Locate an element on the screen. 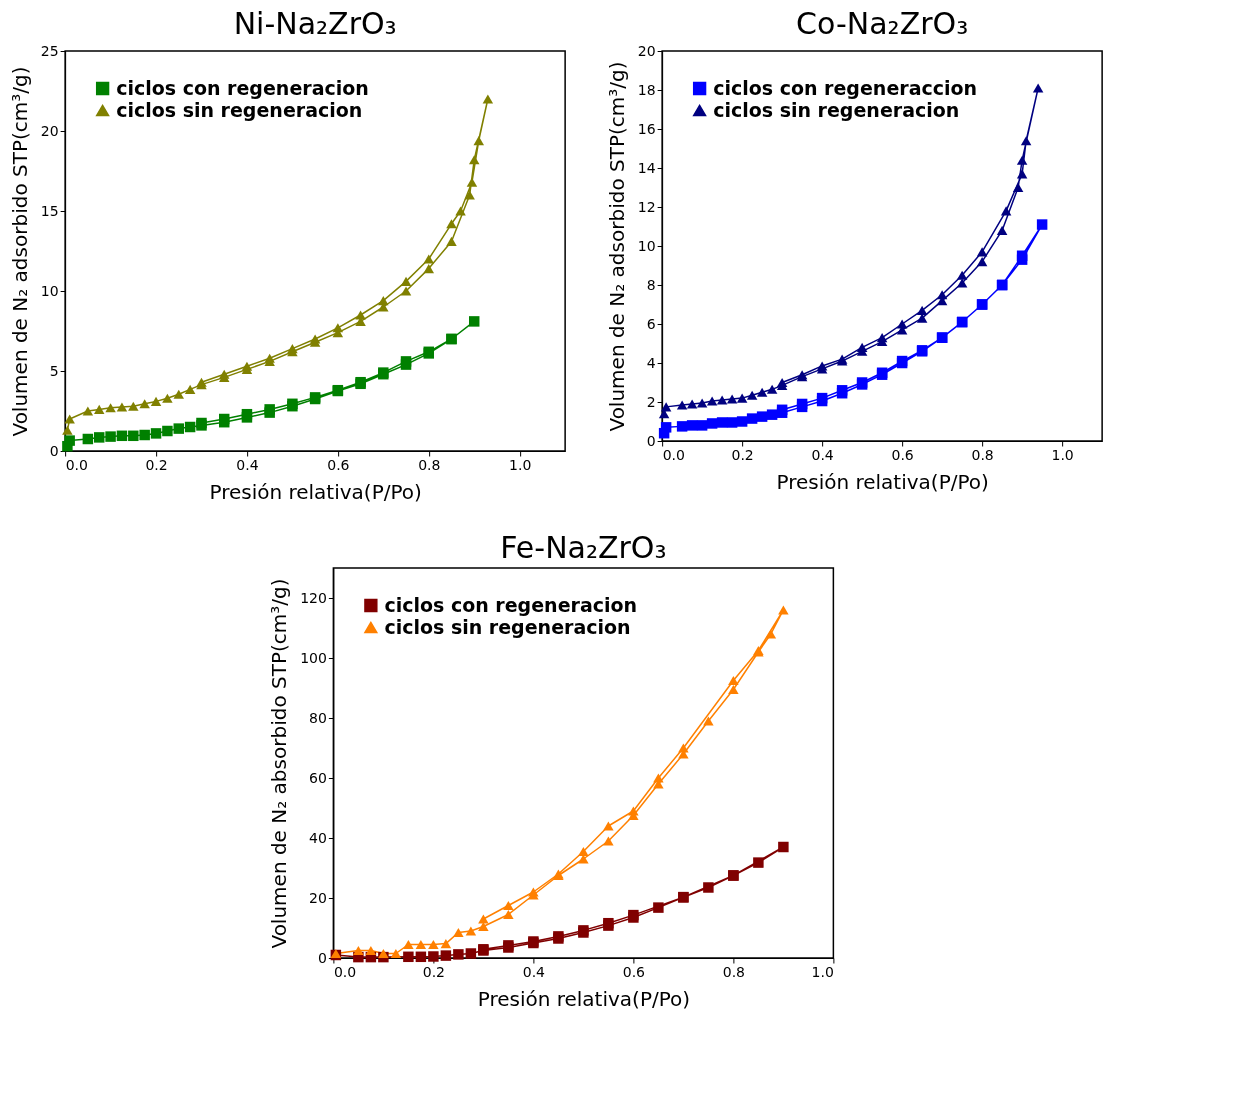  y-tick-label: 25 is located at coordinates (49, 50).